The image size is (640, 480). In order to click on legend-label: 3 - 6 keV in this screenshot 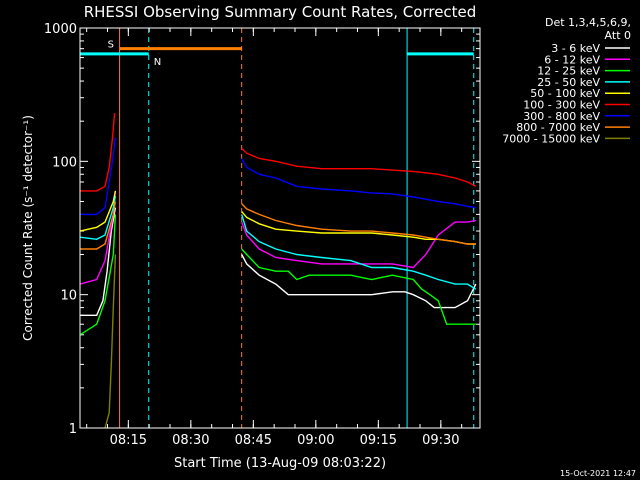, I will do `click(575, 48)`.